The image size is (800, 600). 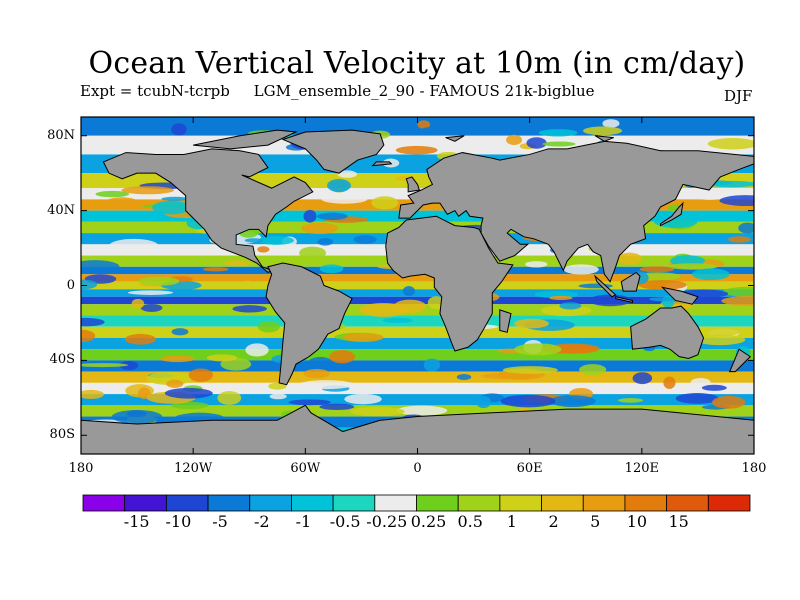 I want to click on lat-tick-label: 80N, so click(x=61, y=135).